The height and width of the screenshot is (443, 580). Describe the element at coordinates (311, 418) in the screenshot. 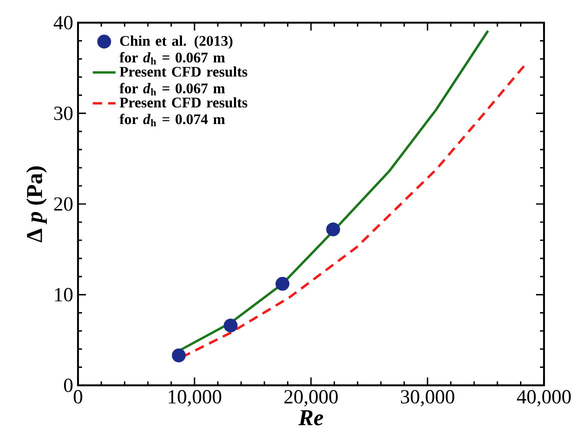

I see `x-axis-title: Re` at that location.